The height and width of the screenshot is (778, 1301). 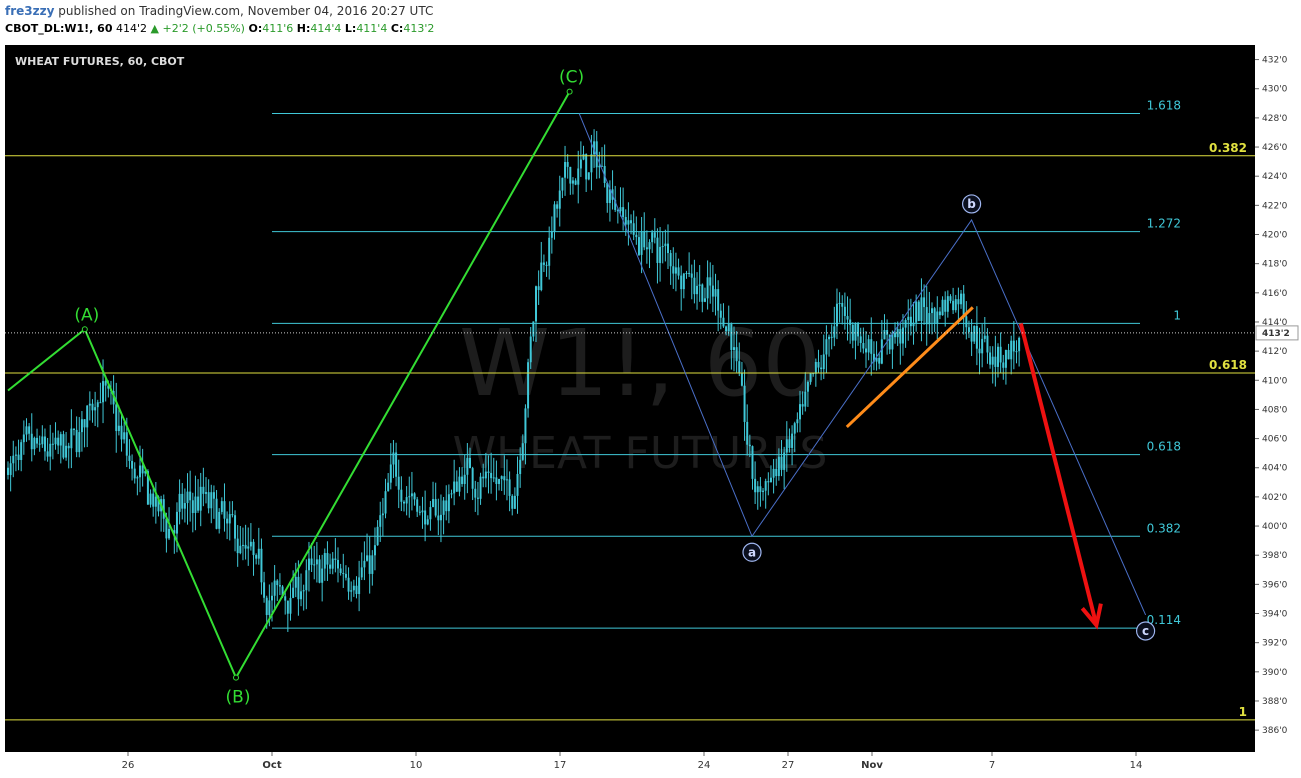 What do you see at coordinates (1275, 440) in the screenshot?
I see `y-tick-label: 406'0` at bounding box center [1275, 440].